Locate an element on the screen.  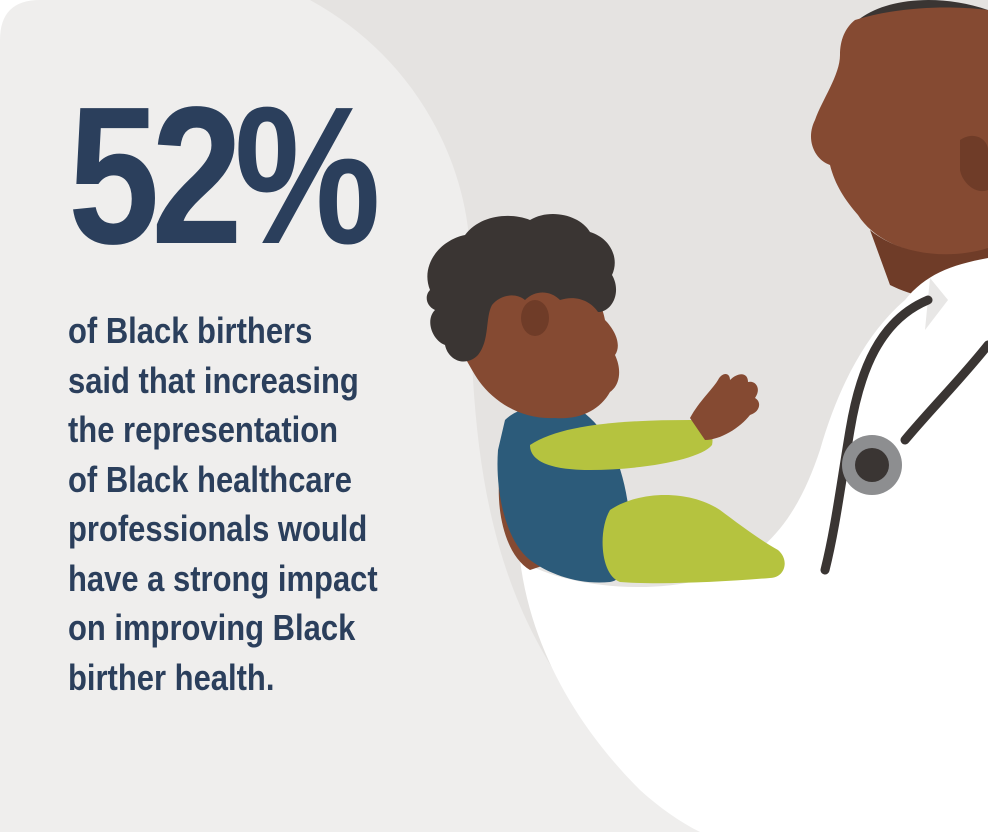
caption-line: of Black birthers is located at coordinates (190, 330).